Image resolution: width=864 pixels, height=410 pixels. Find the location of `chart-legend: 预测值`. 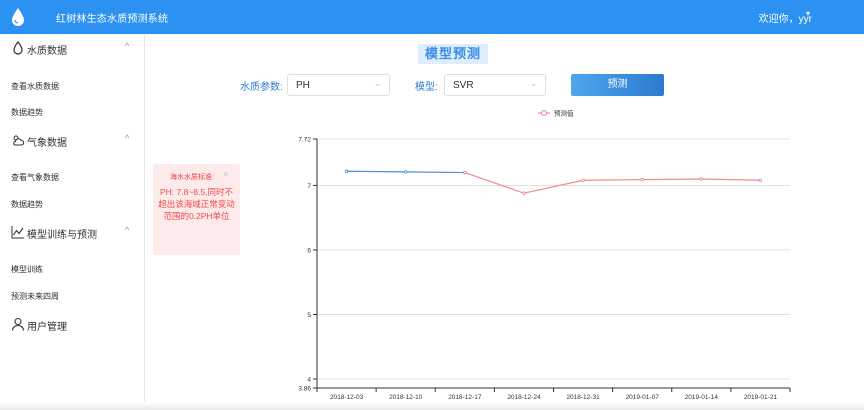

chart-legend: 预测值 is located at coordinates (556, 113).